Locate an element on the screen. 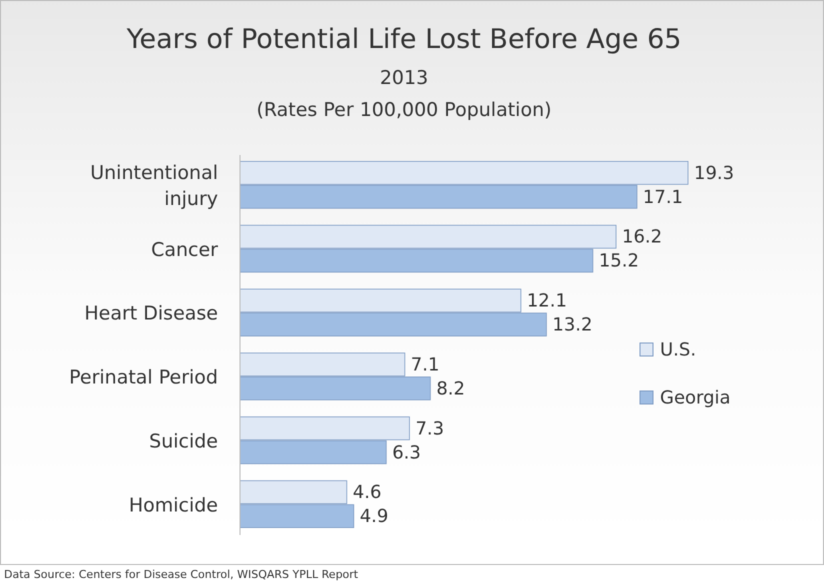 This screenshot has width=824, height=586. data-label: 12.1 is located at coordinates (546, 301).